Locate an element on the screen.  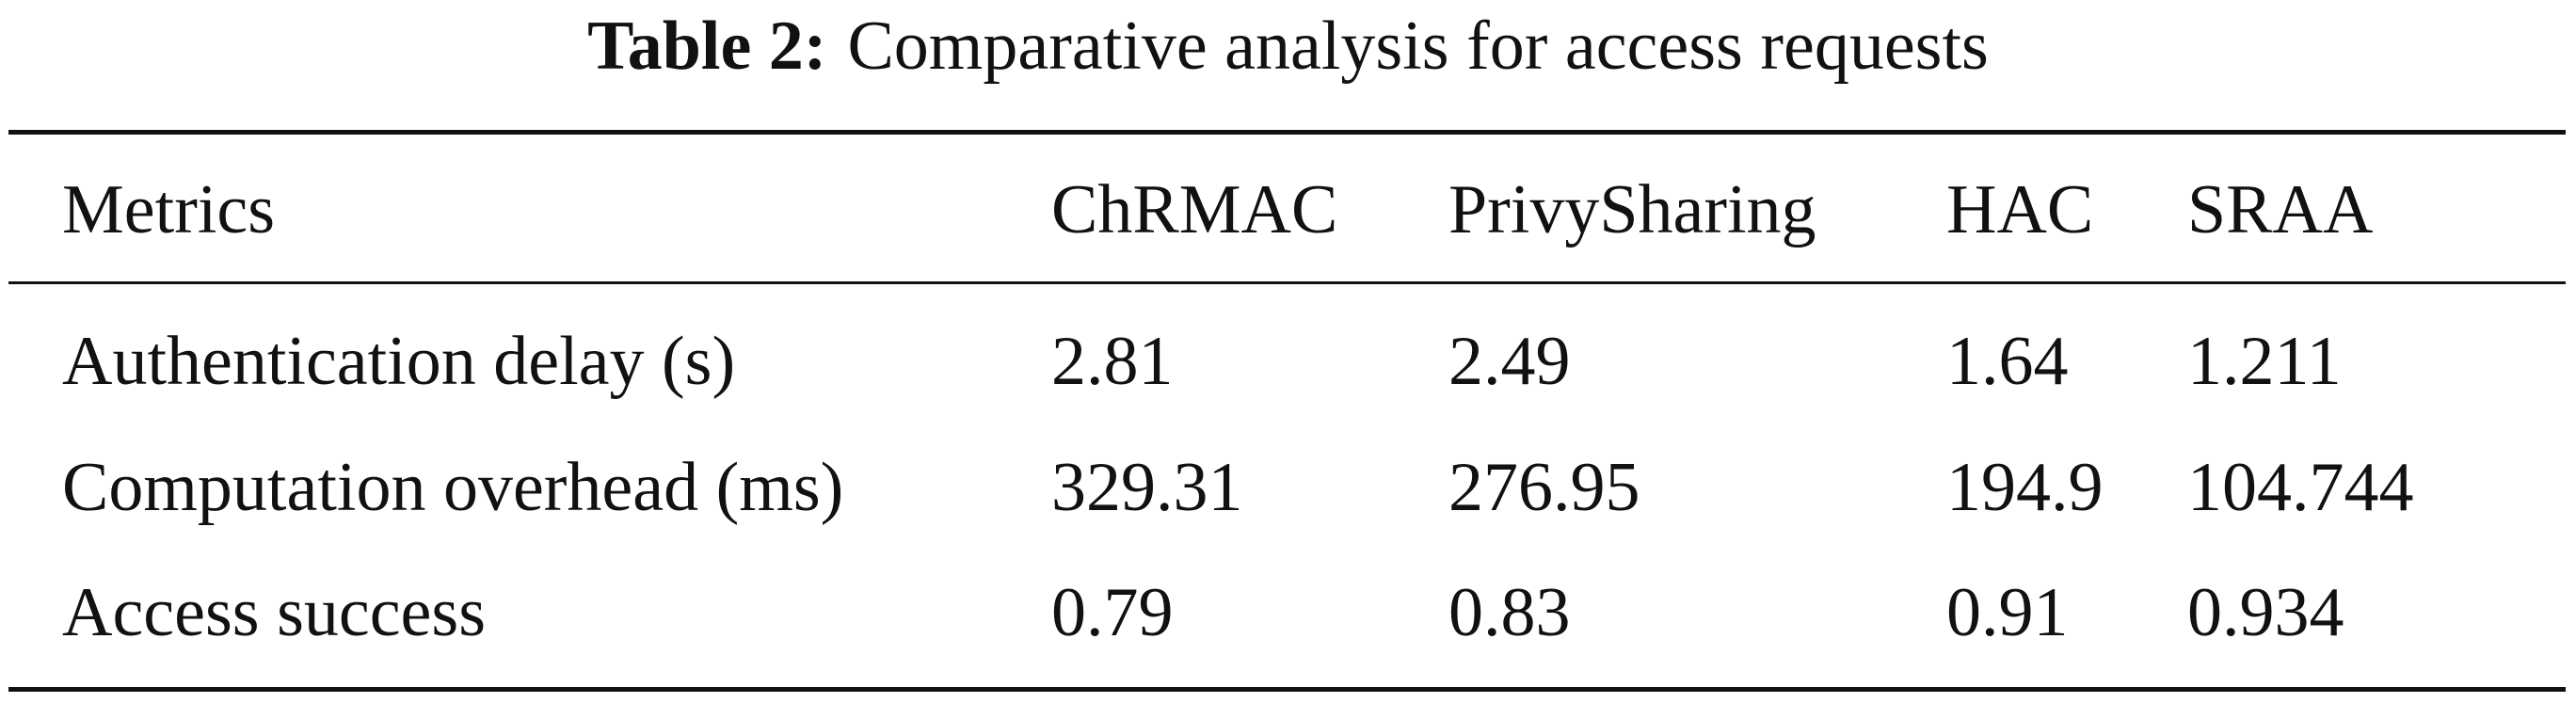
mid-rule is located at coordinates (1287, 283).